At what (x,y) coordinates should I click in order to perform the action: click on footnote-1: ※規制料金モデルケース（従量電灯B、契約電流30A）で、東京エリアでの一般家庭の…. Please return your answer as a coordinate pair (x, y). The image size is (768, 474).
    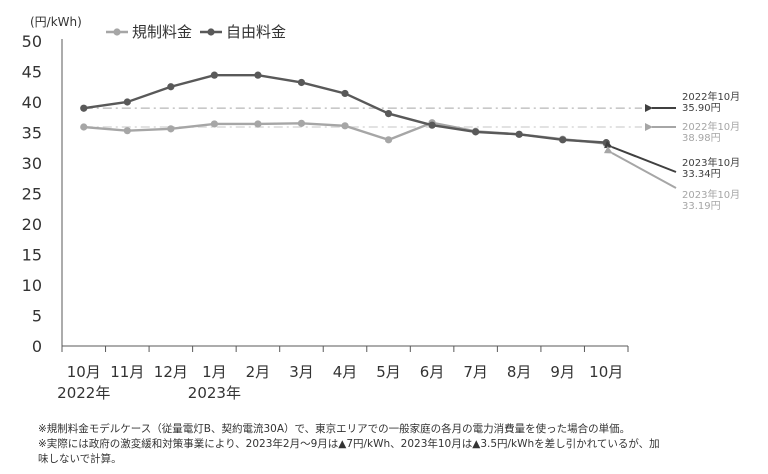
    Looking at the image, I should click on (334, 429).